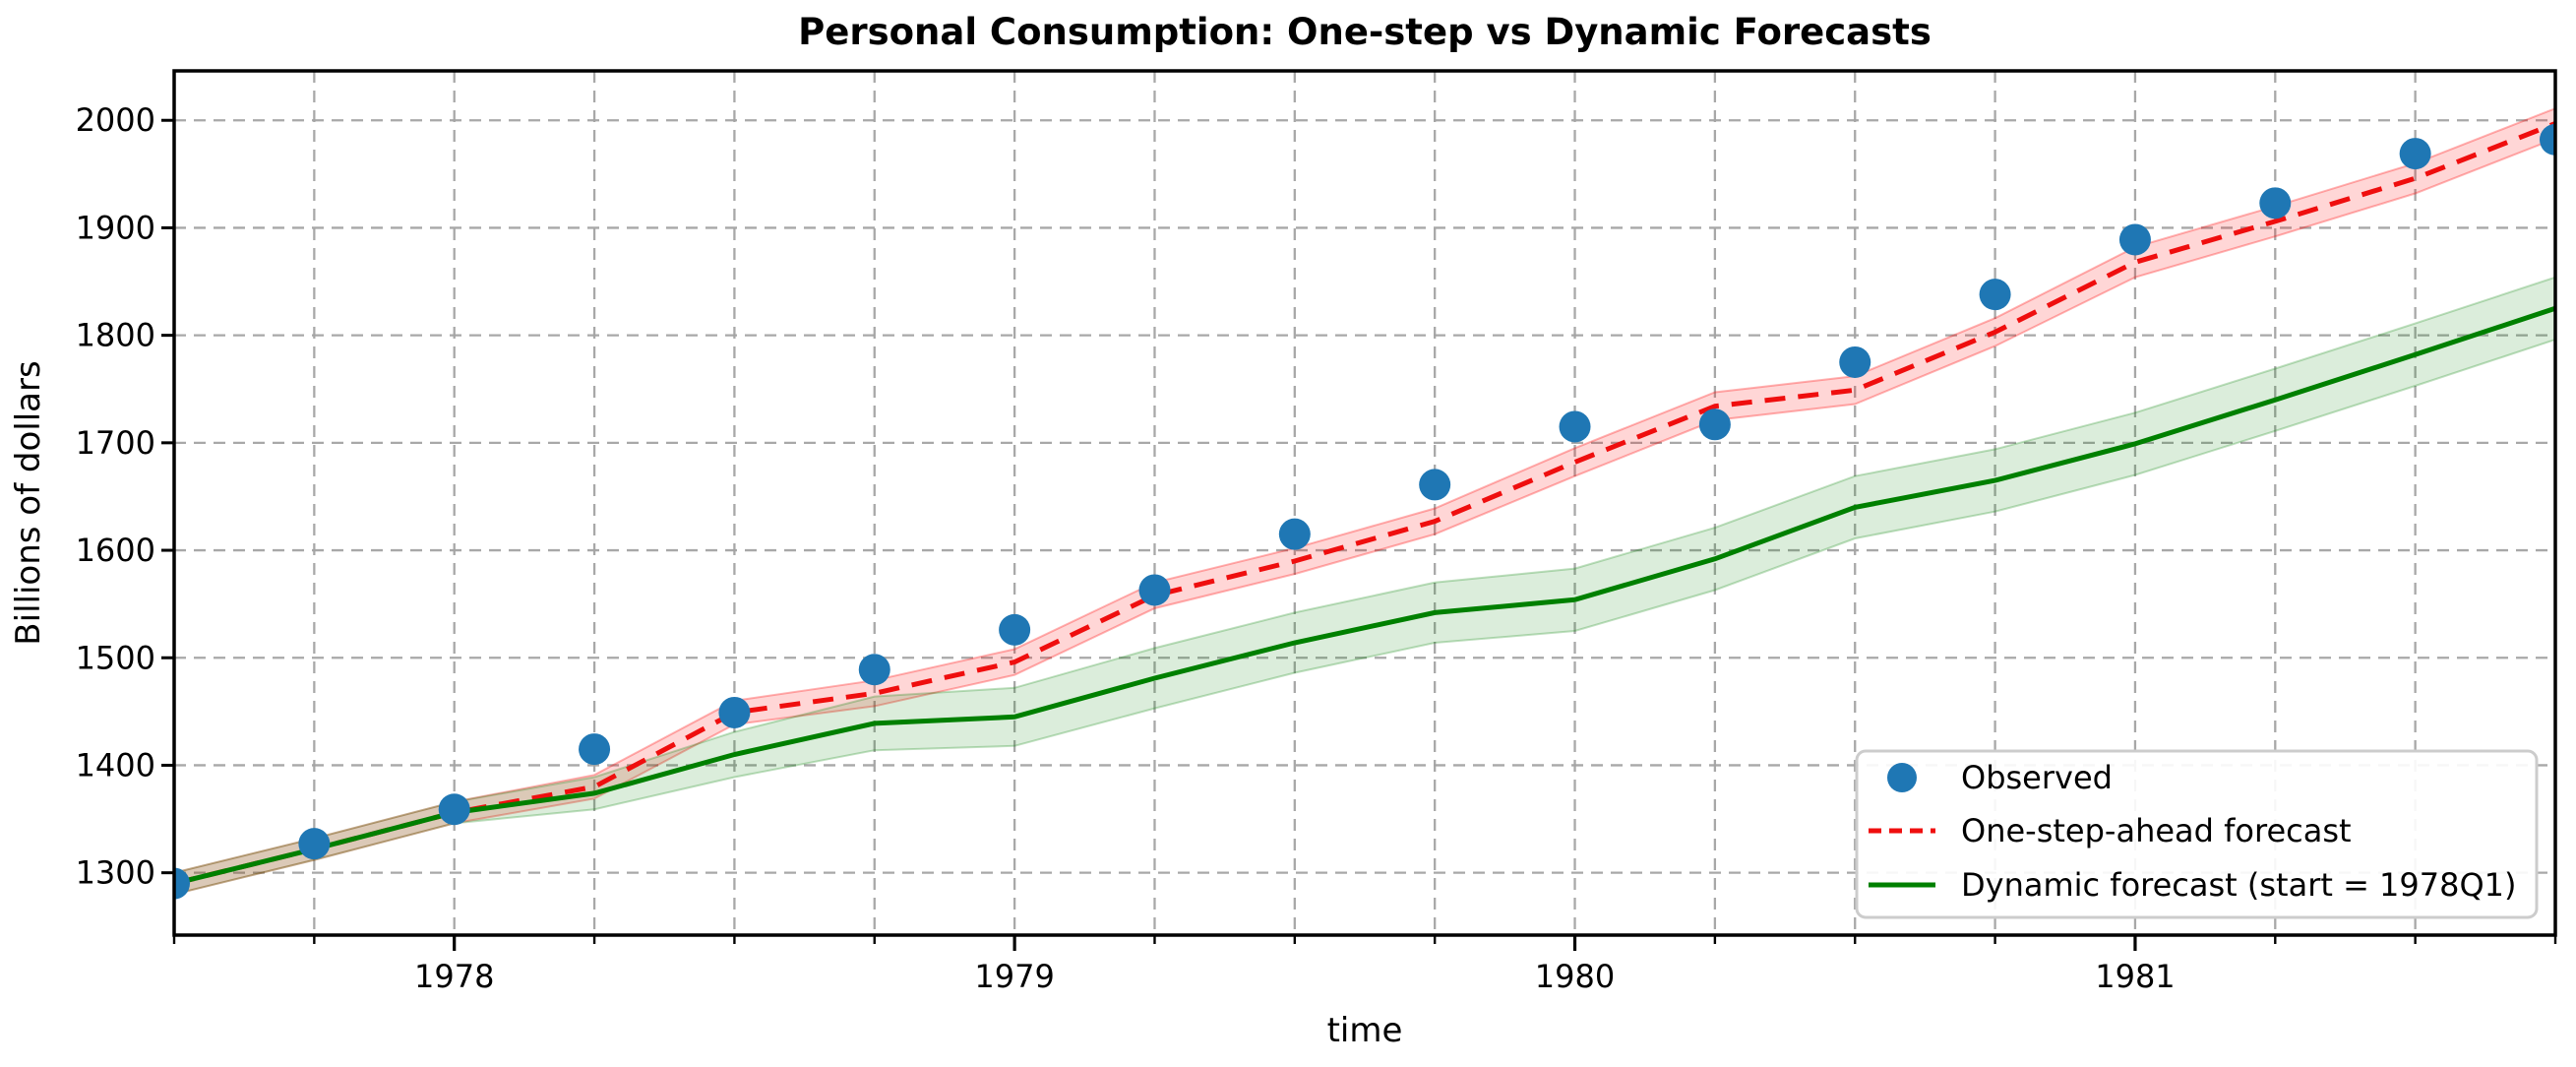 The image size is (2576, 1067). Describe the element at coordinates (2037, 778) in the screenshot. I see `legend-label-observed: Observed` at that location.